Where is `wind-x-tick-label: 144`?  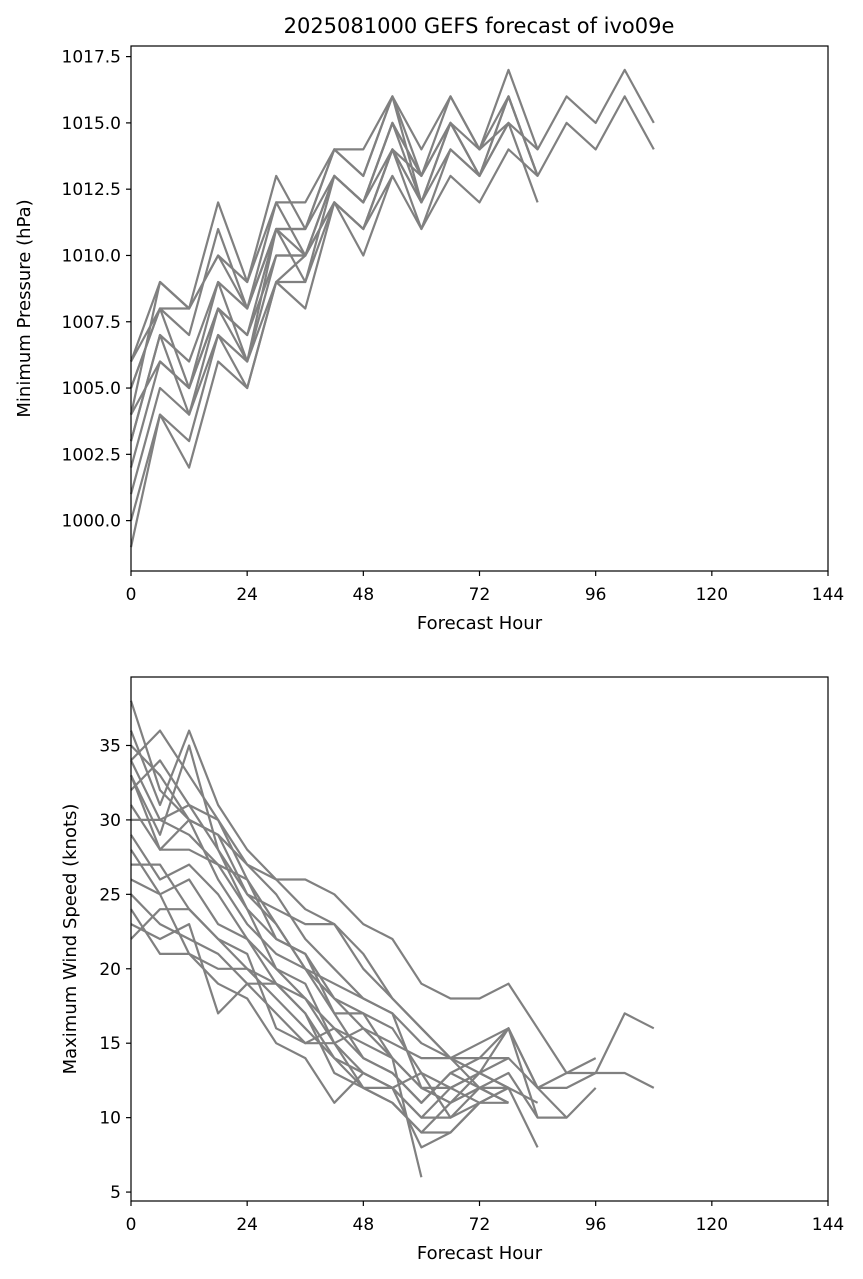 wind-x-tick-label: 144 is located at coordinates (828, 1225).